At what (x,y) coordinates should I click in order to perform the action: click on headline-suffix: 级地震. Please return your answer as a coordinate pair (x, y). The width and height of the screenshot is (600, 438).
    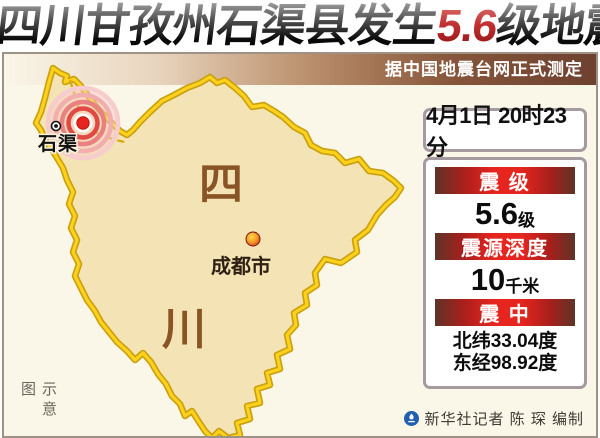
    Looking at the image, I should click on (547, 25).